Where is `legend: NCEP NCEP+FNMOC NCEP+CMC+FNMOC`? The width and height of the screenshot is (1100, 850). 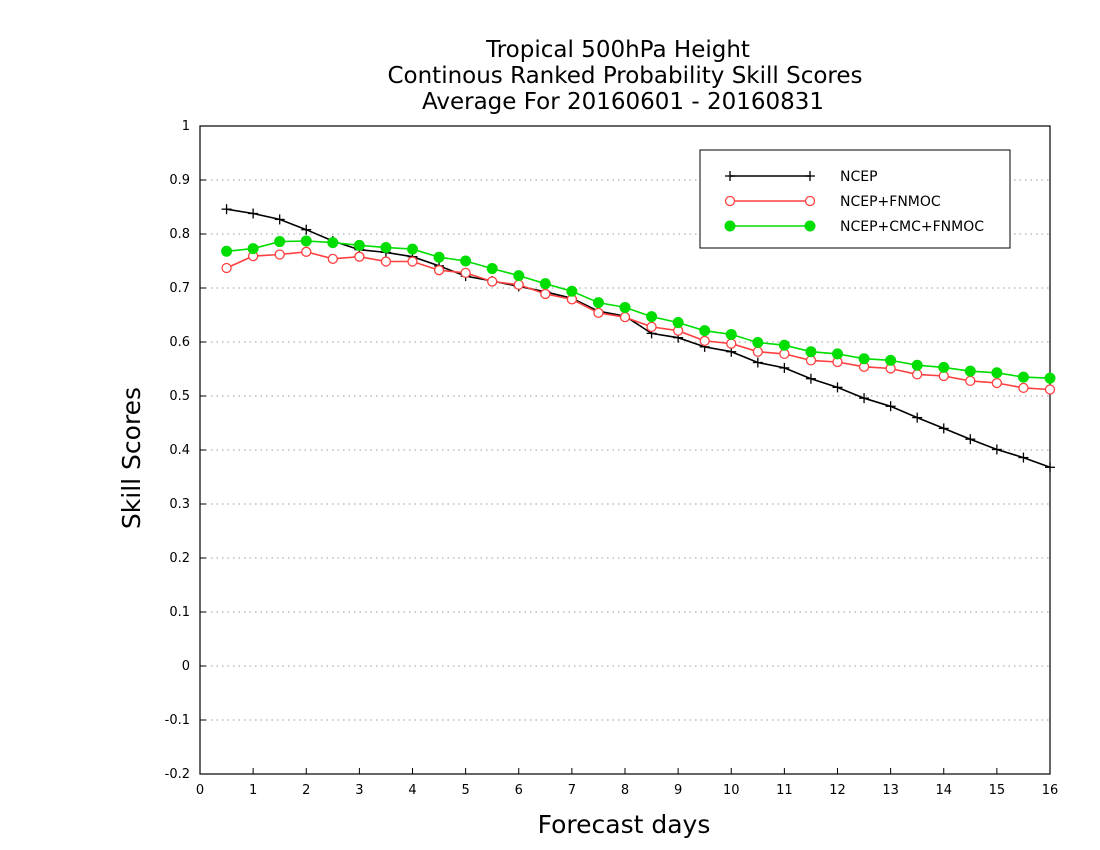
legend: NCEP NCEP+FNMOC NCEP+CMC+FNMOC is located at coordinates (855, 199).